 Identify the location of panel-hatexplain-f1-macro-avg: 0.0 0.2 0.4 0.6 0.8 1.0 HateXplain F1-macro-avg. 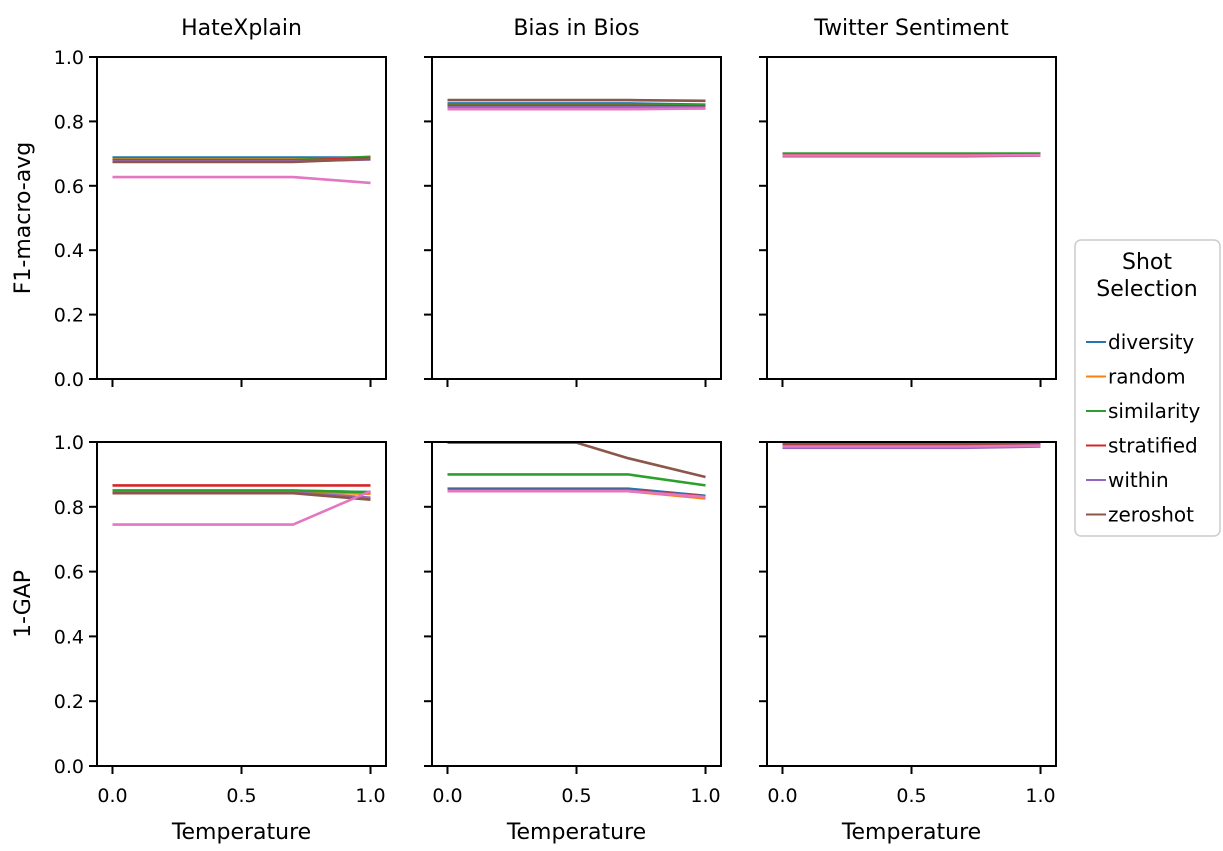
(199, 203).